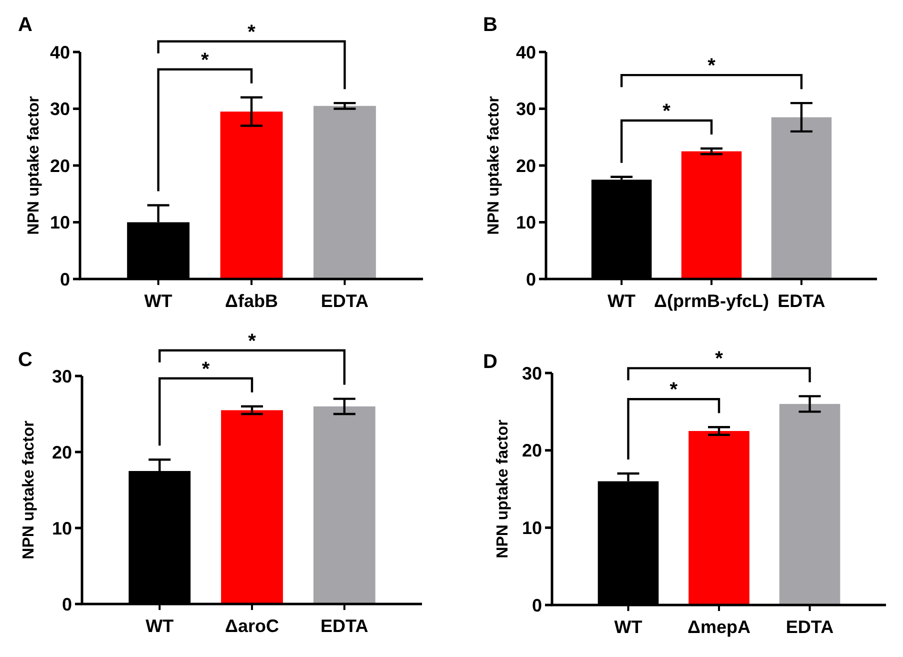 The width and height of the screenshot is (903, 657). What do you see at coordinates (25, 360) in the screenshot?
I see `chart-title: C` at bounding box center [25, 360].